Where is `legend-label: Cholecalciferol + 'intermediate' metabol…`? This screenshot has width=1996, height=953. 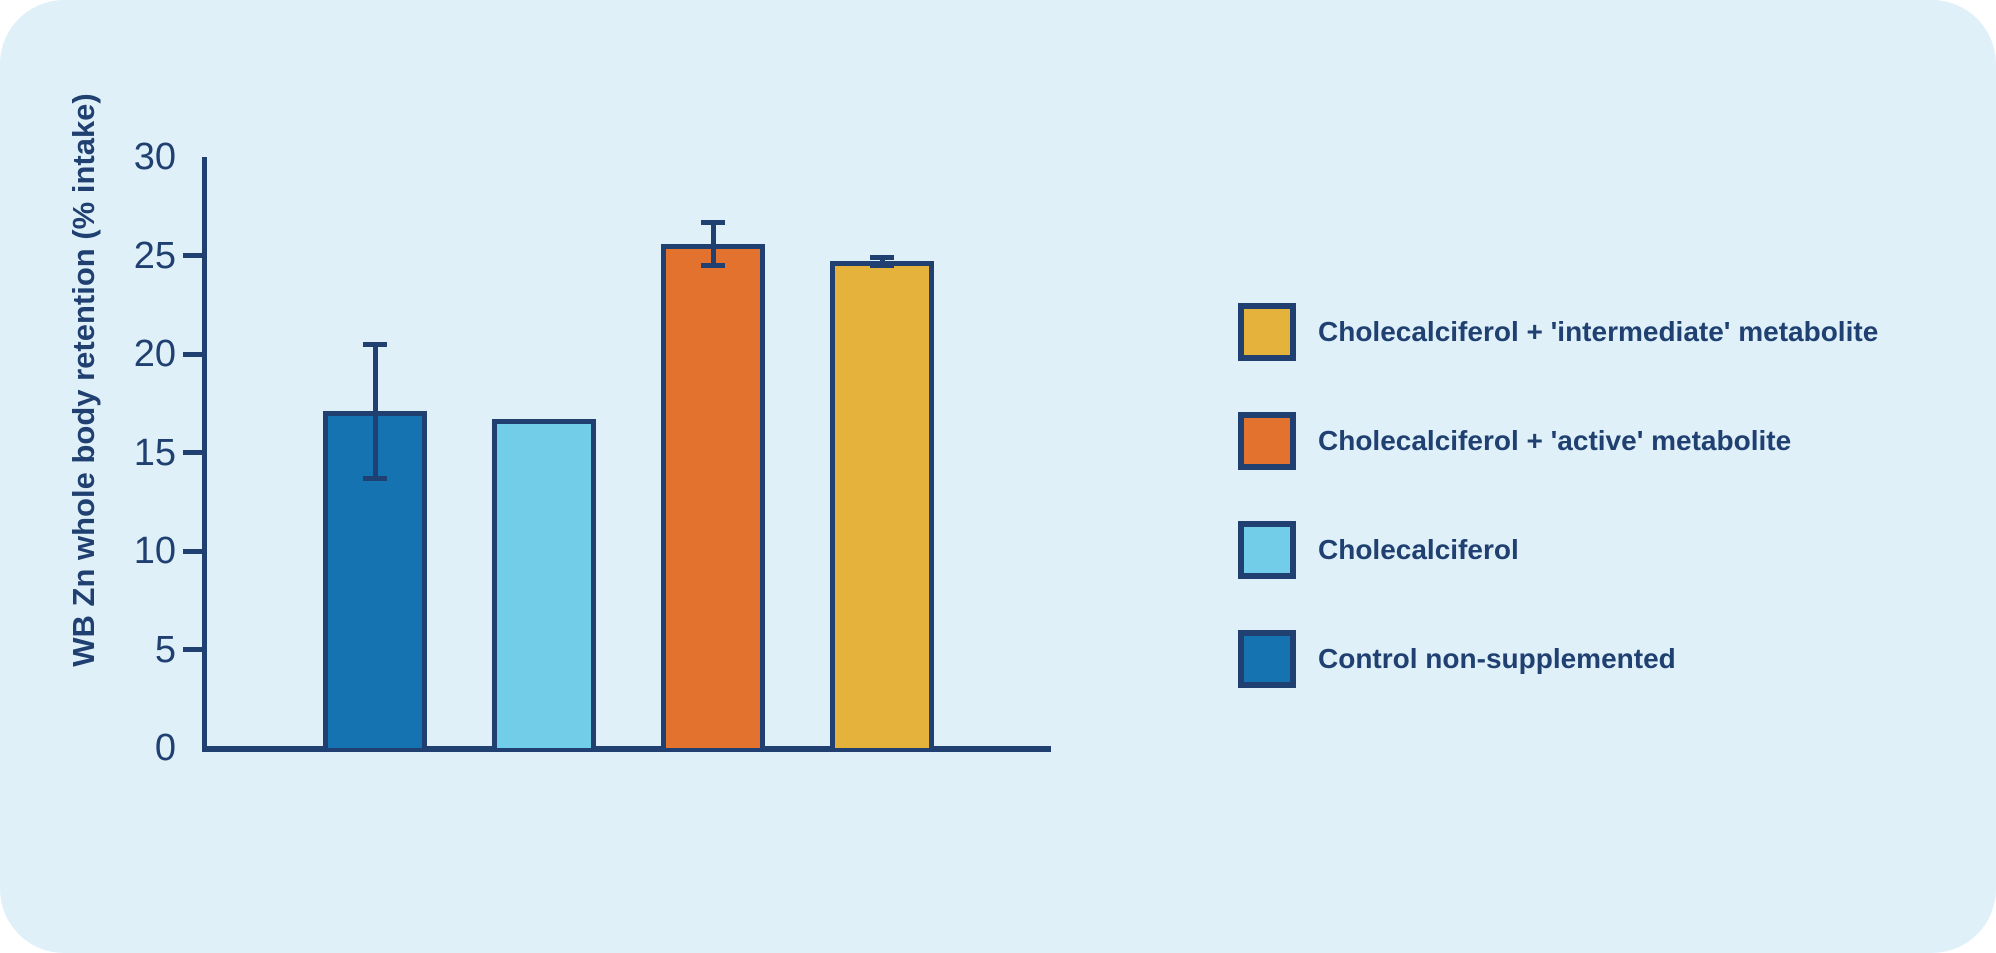
legend-label: Cholecalciferol + 'intermediate' metabol… is located at coordinates (1598, 331).